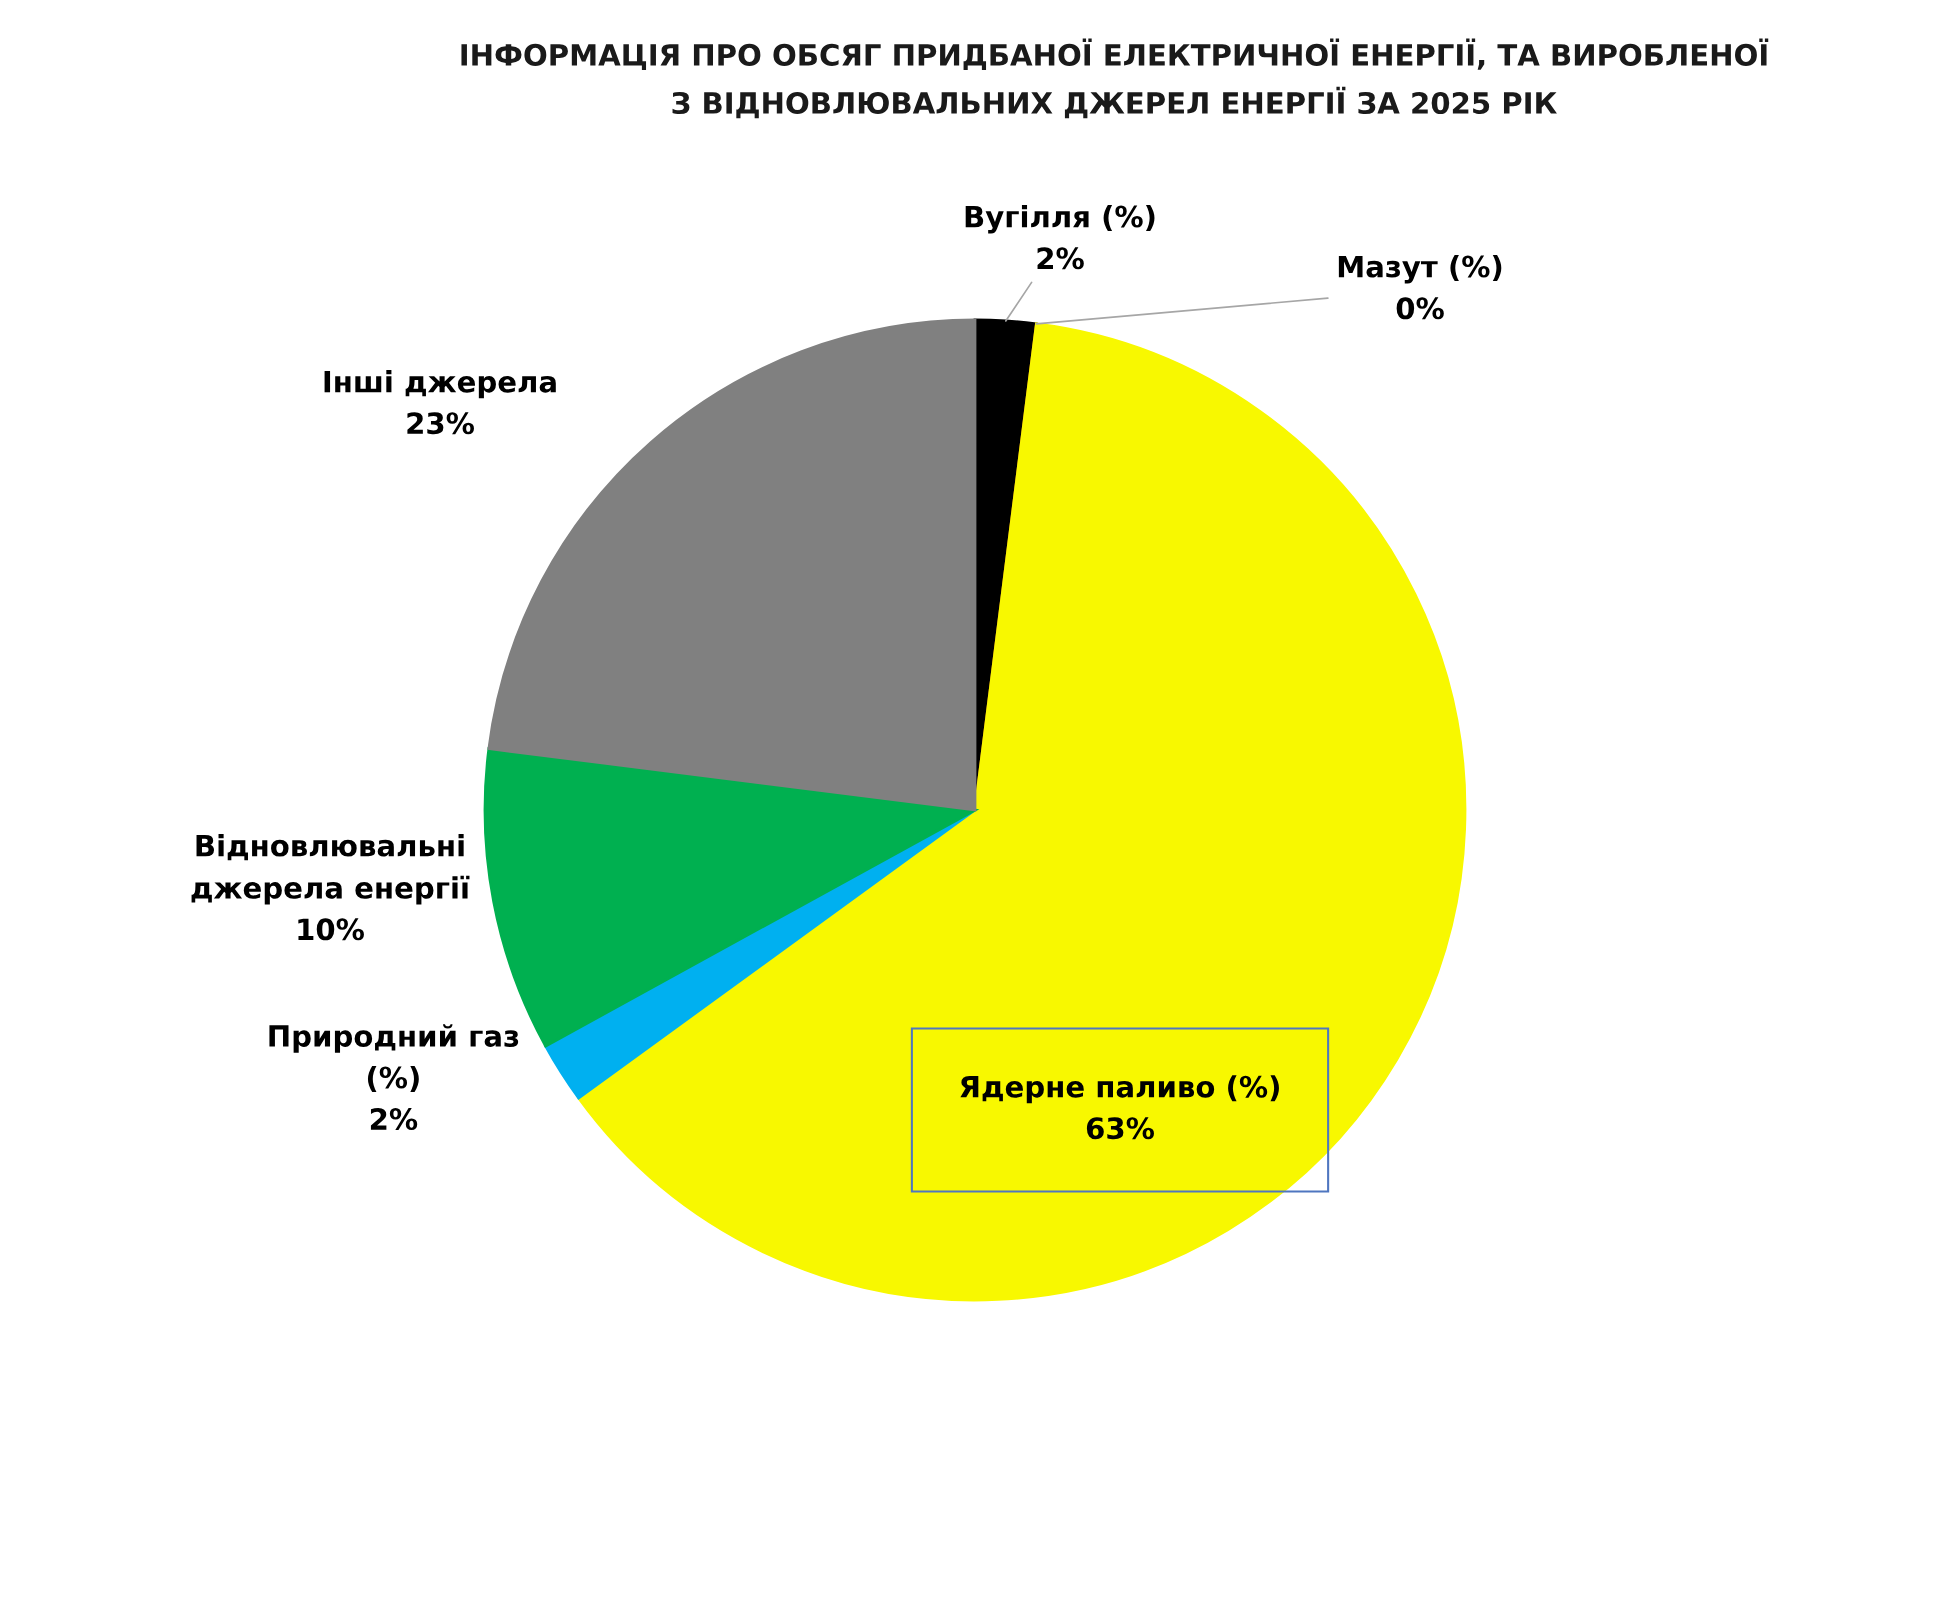 The width and height of the screenshot is (1952, 1609). I want to click on slice-label: Відновлювальні джерела енергії, so click(330, 869).